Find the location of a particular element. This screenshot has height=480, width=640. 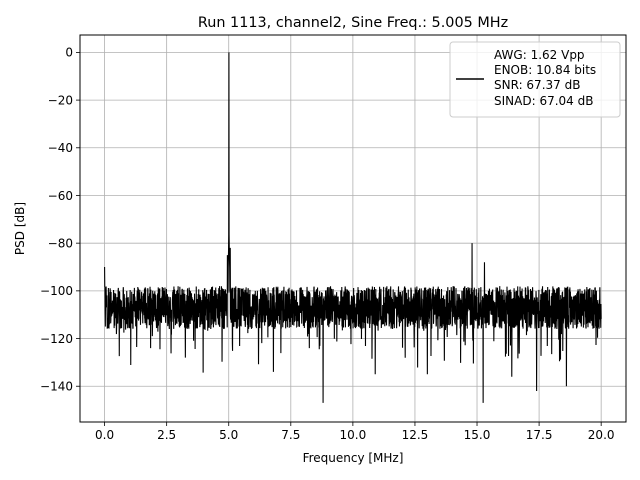

y-tick-label: −140 is located at coordinates (56, 387).